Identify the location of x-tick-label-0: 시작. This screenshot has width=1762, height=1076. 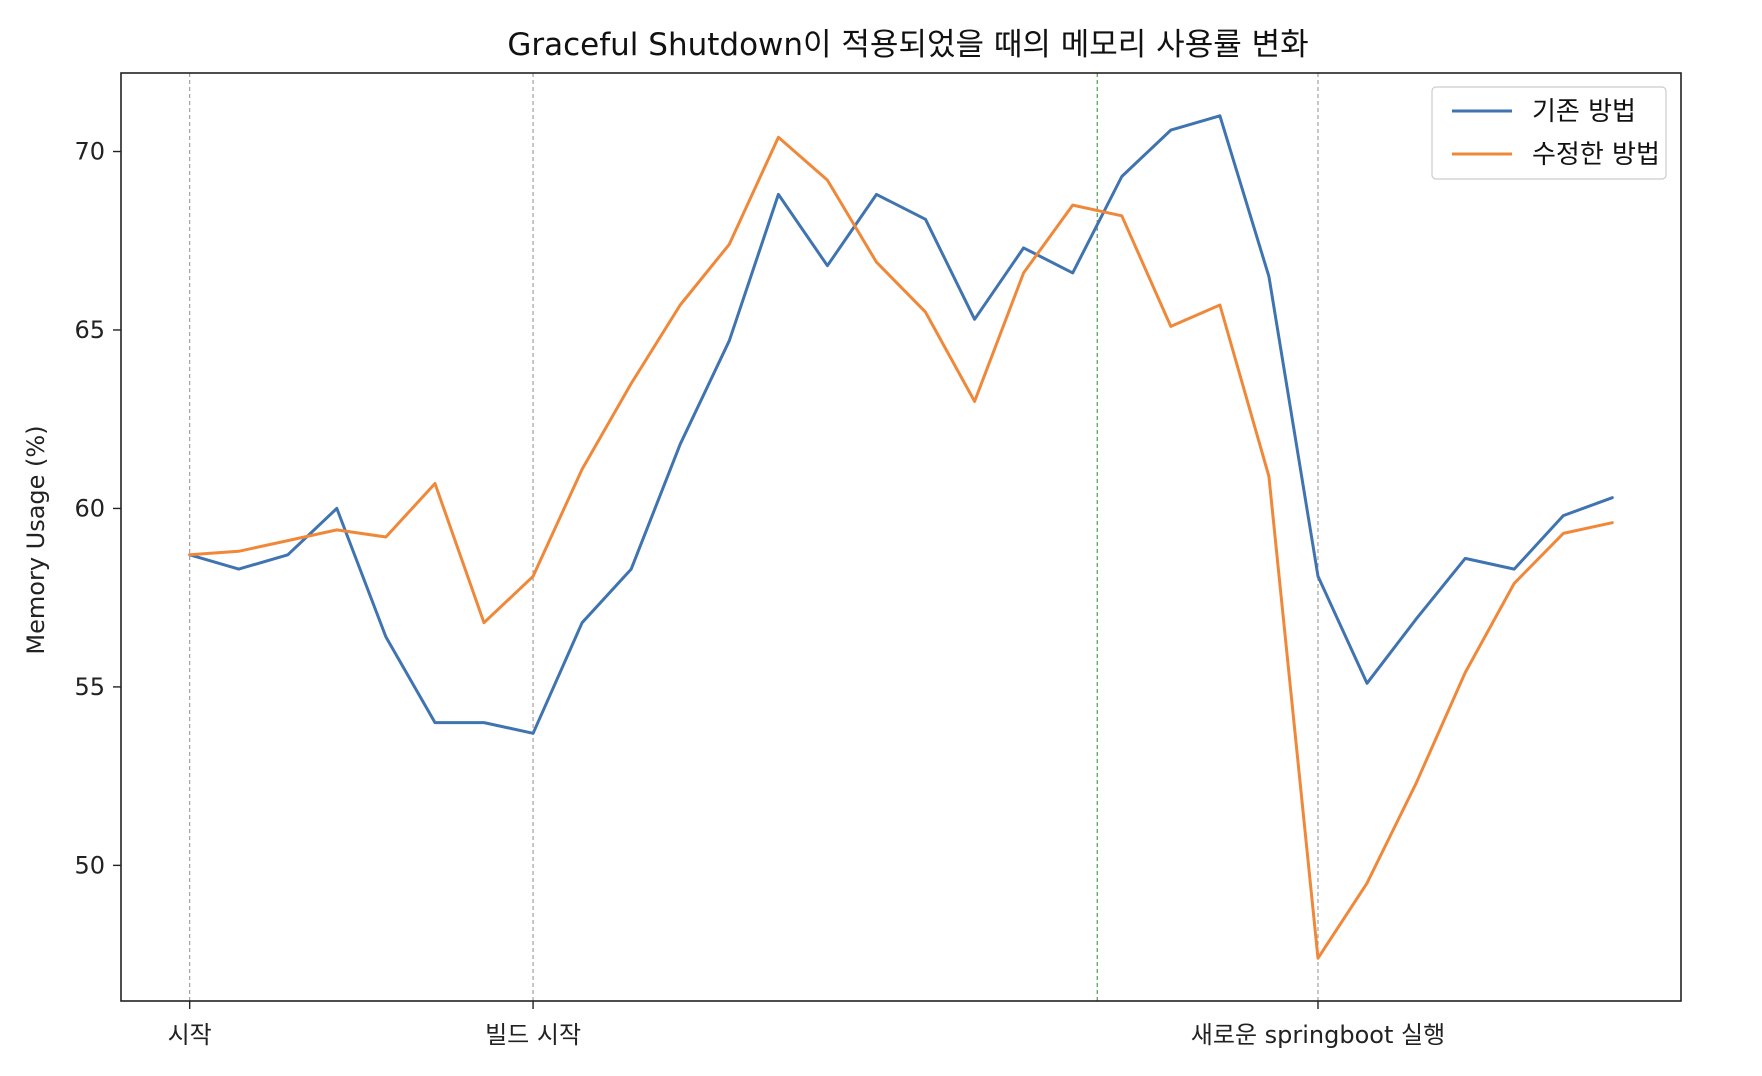
(190, 1035).